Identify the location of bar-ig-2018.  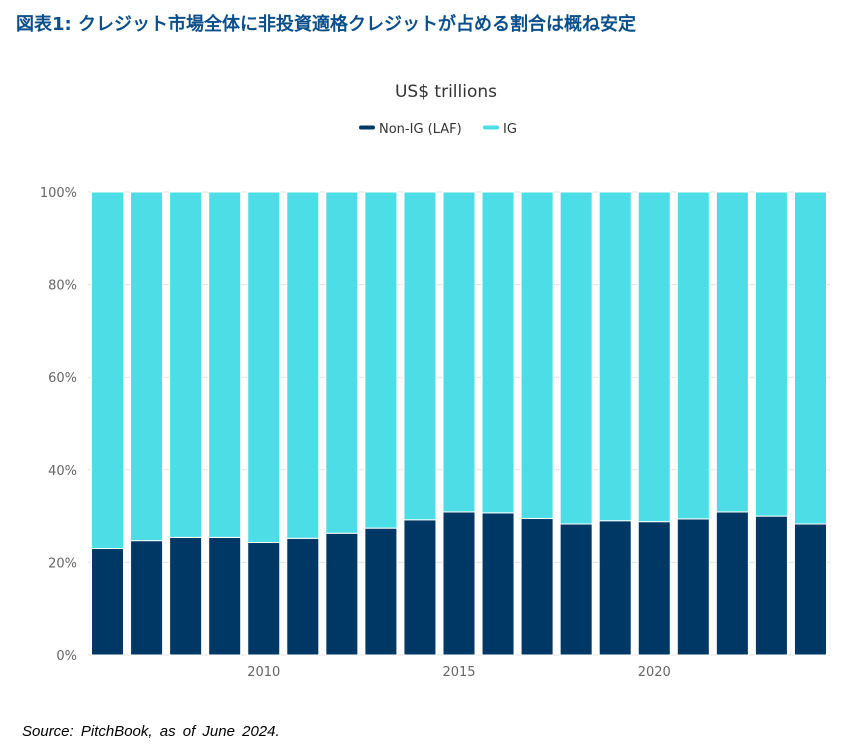
(576, 358).